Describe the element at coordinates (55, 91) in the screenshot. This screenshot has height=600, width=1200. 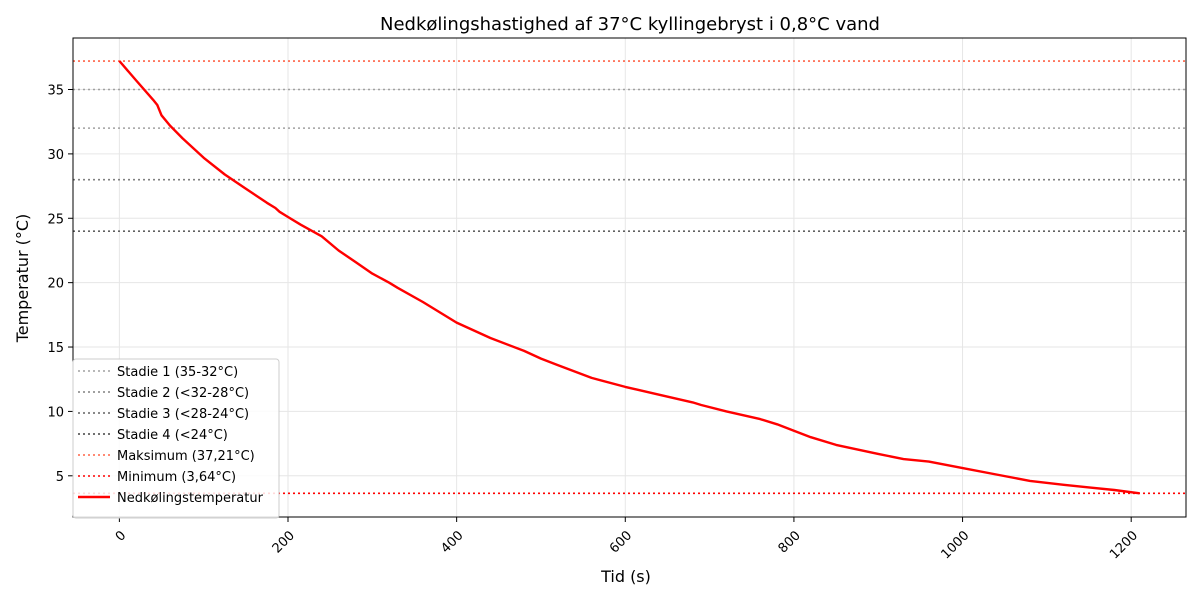
I see `y-tick-label: 35` at that location.